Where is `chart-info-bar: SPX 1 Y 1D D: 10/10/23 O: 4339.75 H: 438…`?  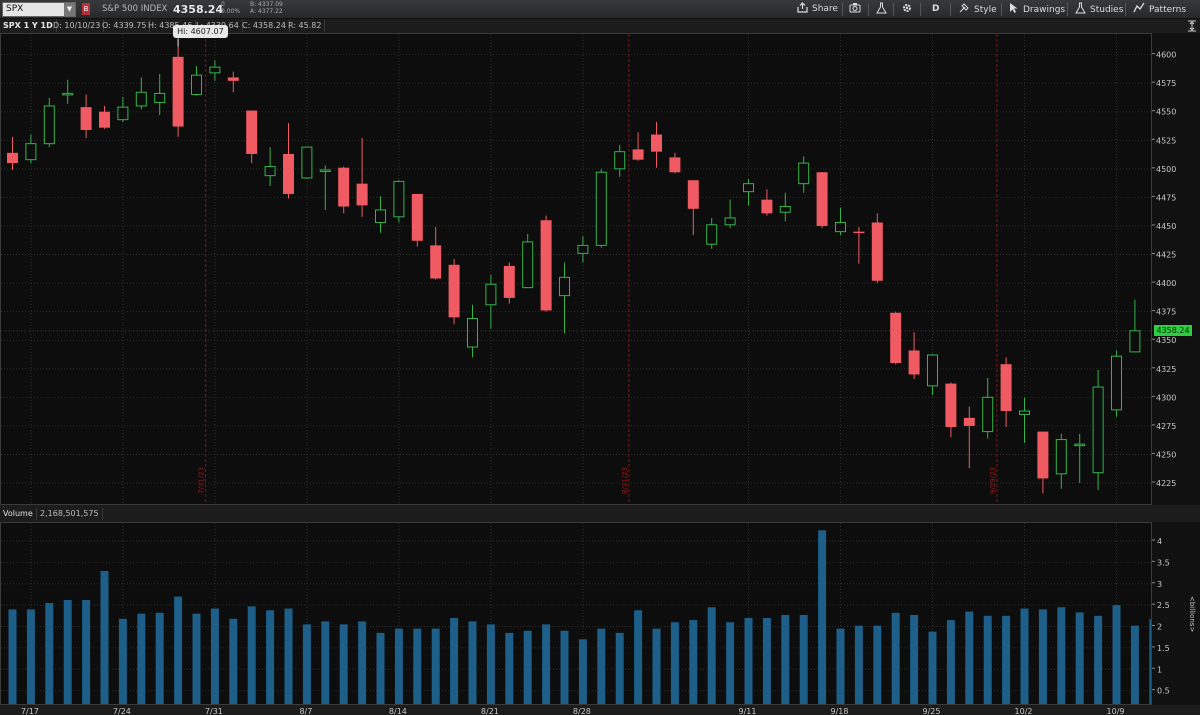
chart-info-bar: SPX 1 Y 1D D: 10/10/23 O: 4339.75 H: 438… is located at coordinates (600, 26).